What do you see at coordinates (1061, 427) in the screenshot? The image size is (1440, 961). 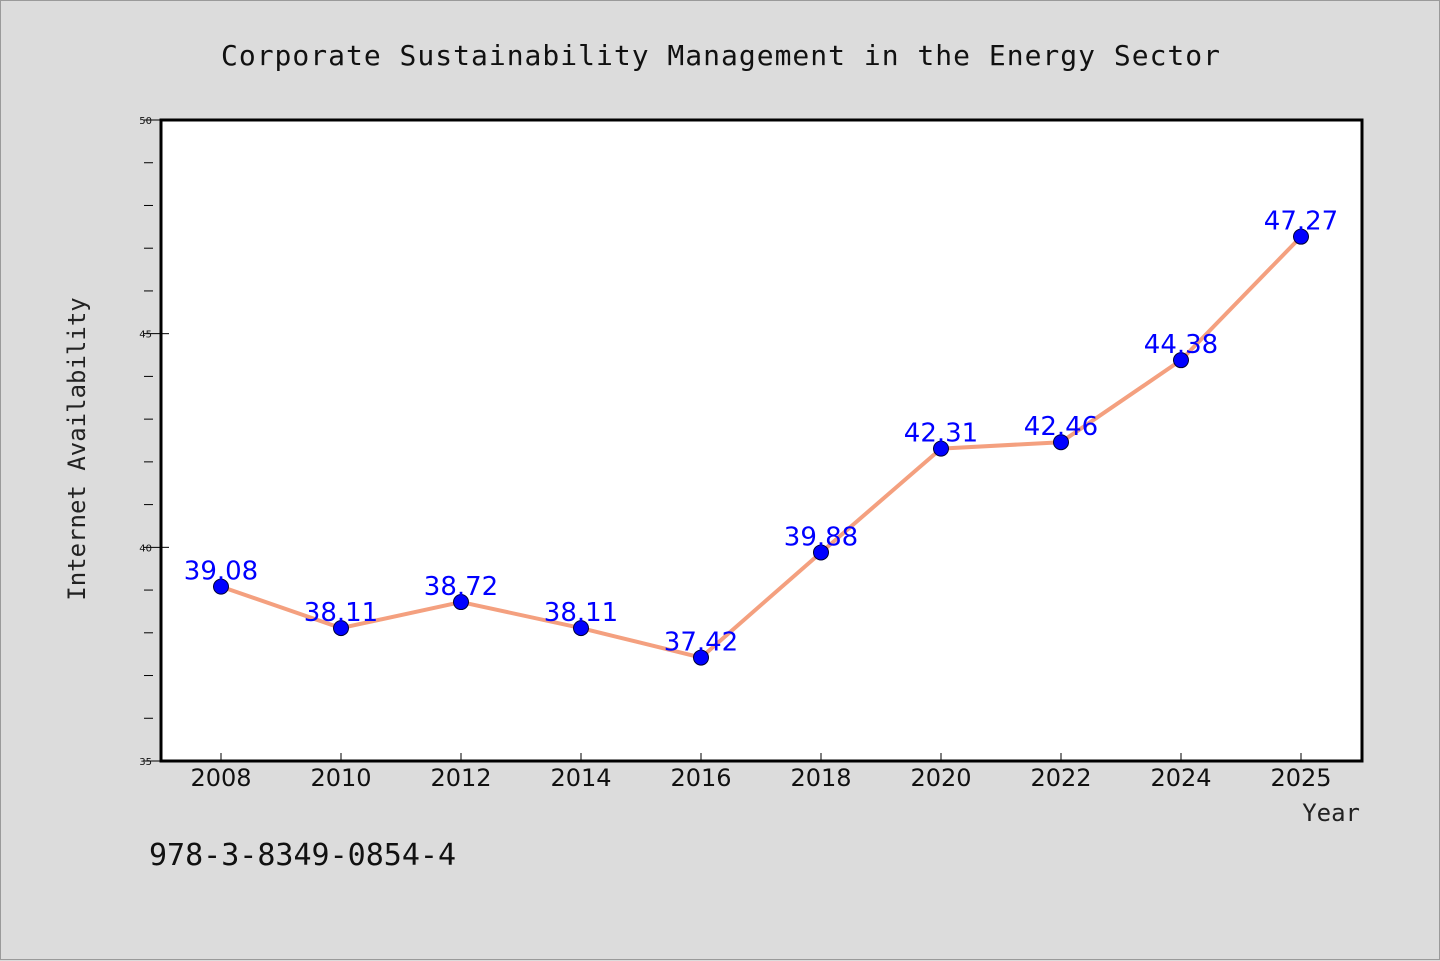 I see `data-label: 42.46` at bounding box center [1061, 427].